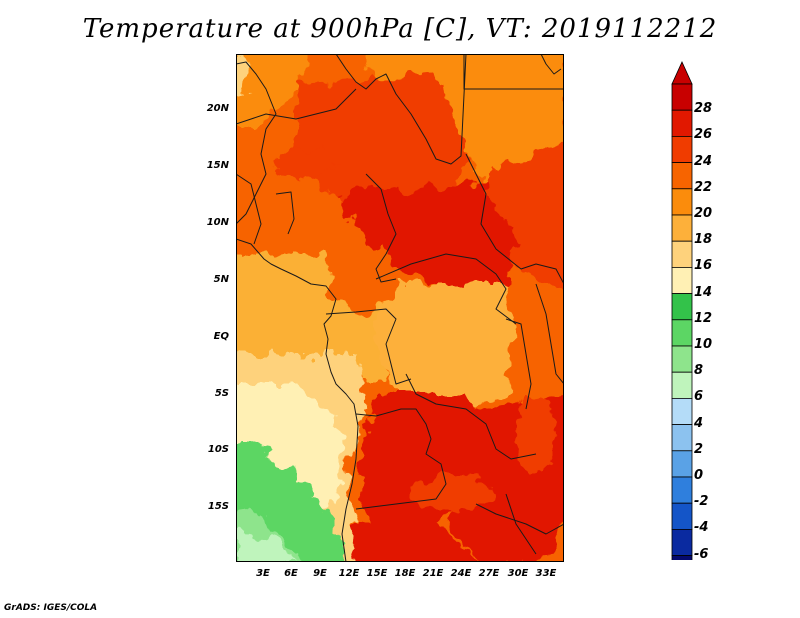  I want to click on grads-credit: GrADS: IGES/COLA, so click(51, 608).